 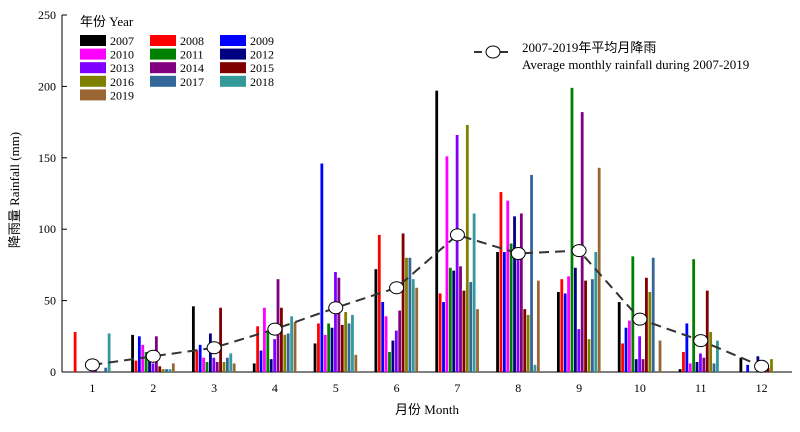 What do you see at coordinates (467, 248) in the screenshot?
I see `bar-2016-m7` at bounding box center [467, 248].